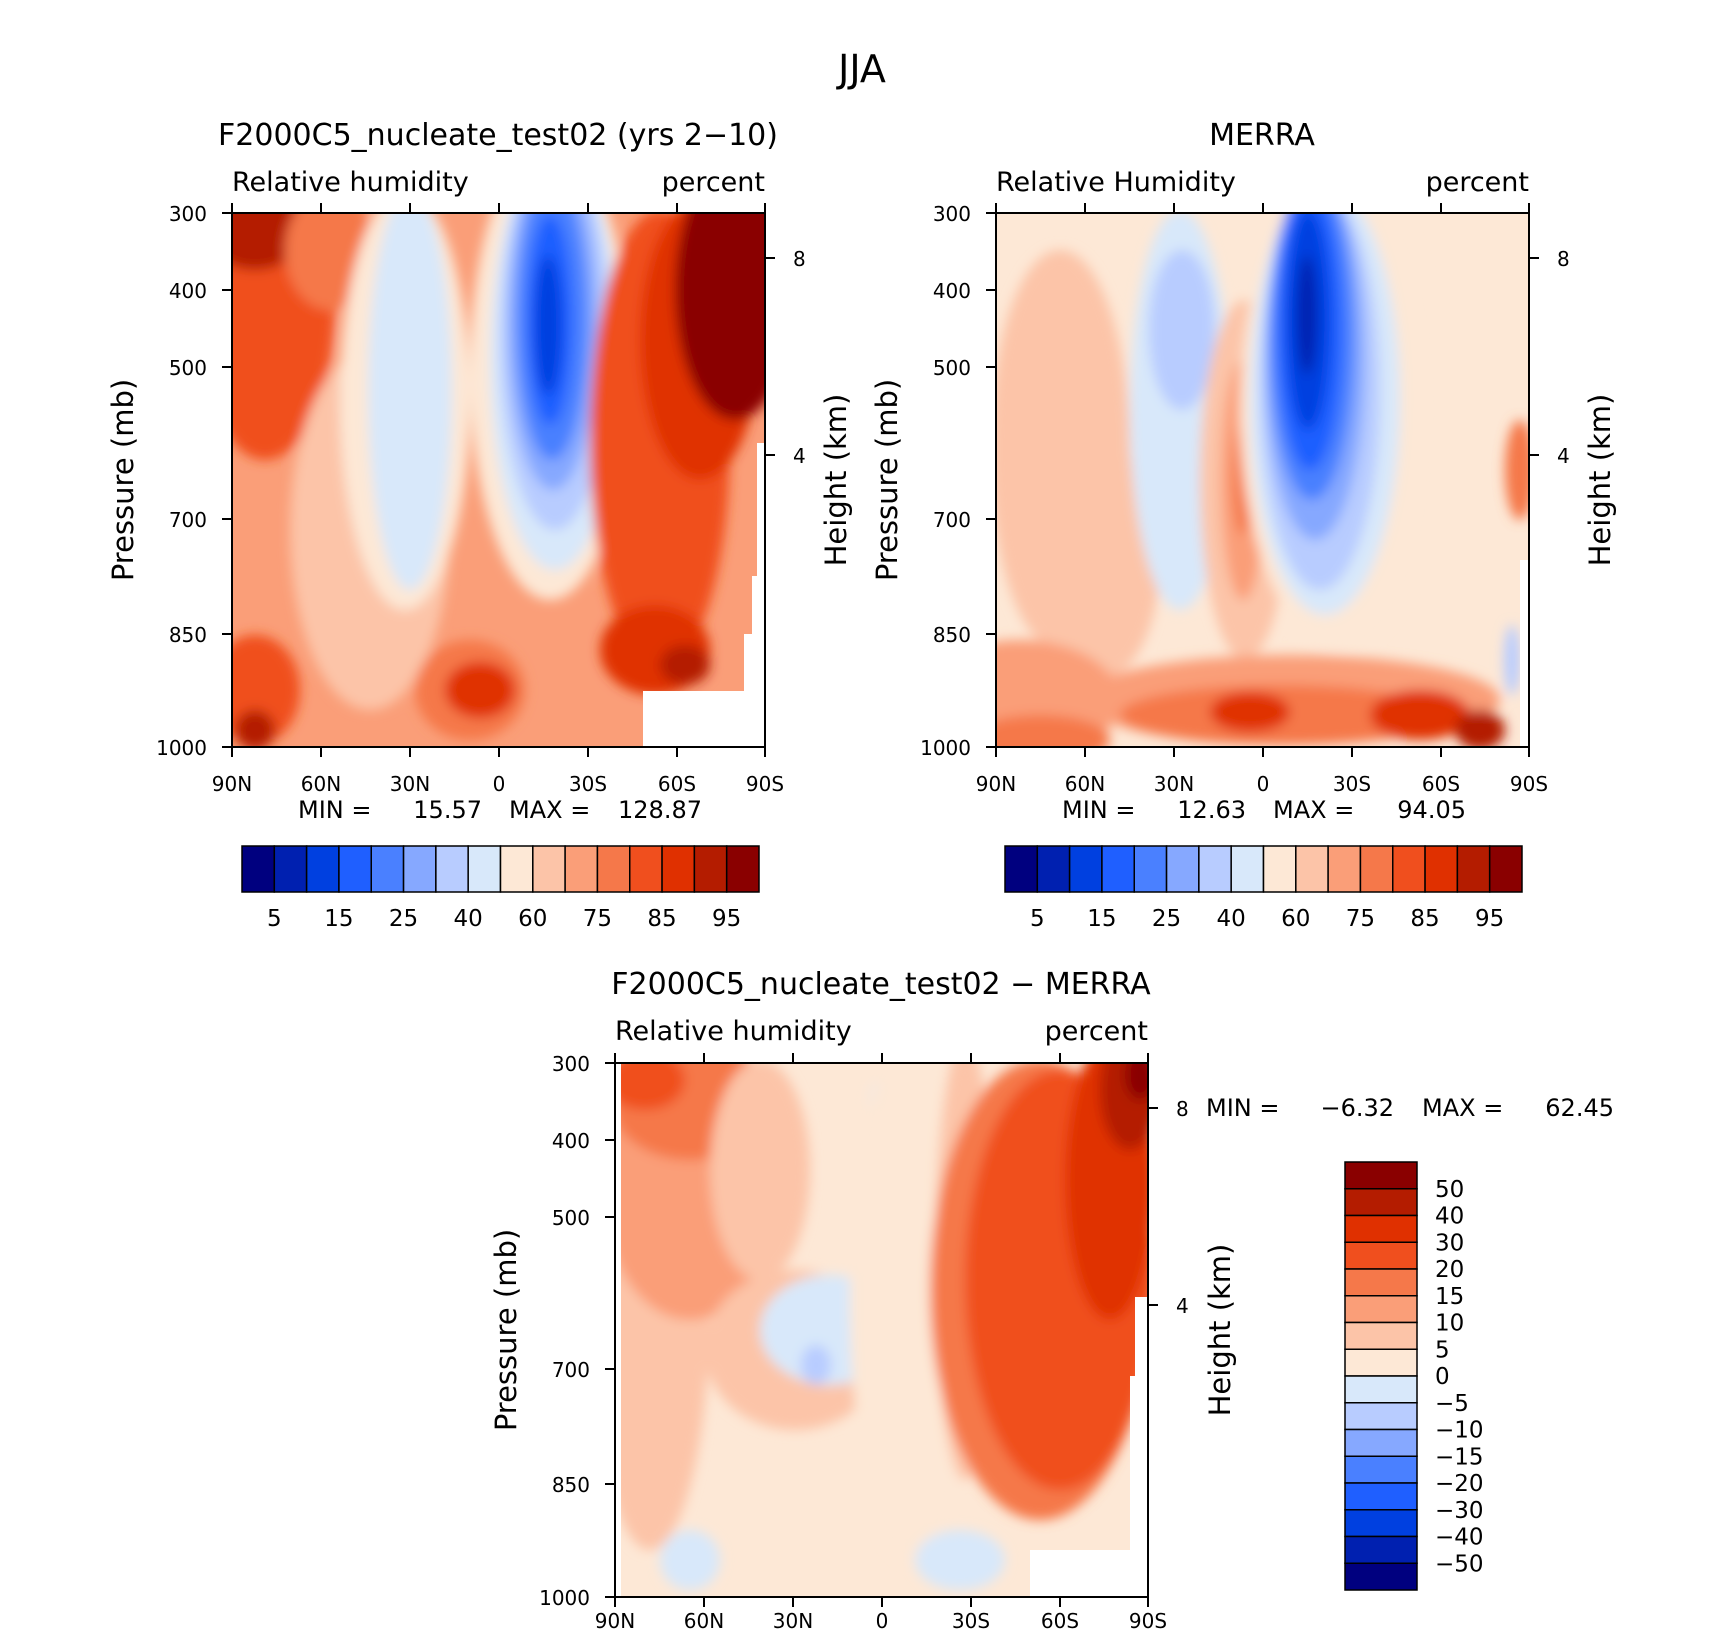  Describe the element at coordinates (1166, 919) in the screenshot. I see `colorbar-label: 25` at that location.